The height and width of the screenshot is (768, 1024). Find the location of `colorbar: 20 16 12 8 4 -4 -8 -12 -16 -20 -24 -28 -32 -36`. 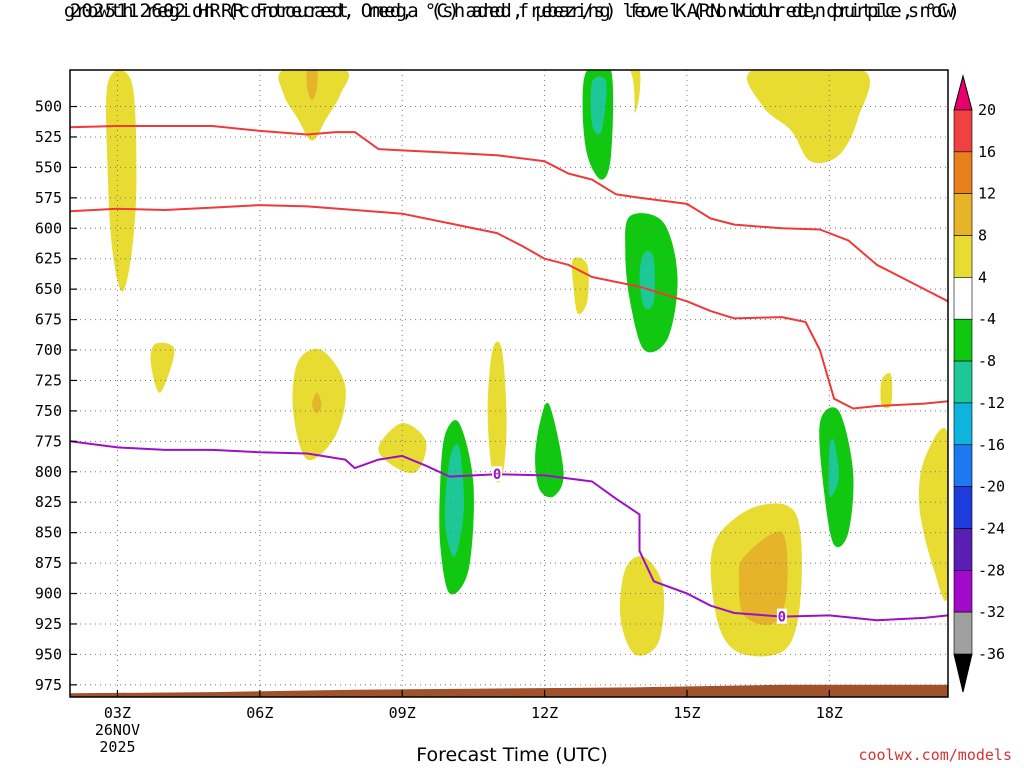

colorbar: 20 16 12 8 4 -4 -8 -12 -16 -20 -24 -28 -32 -36 is located at coordinates (979, 383).